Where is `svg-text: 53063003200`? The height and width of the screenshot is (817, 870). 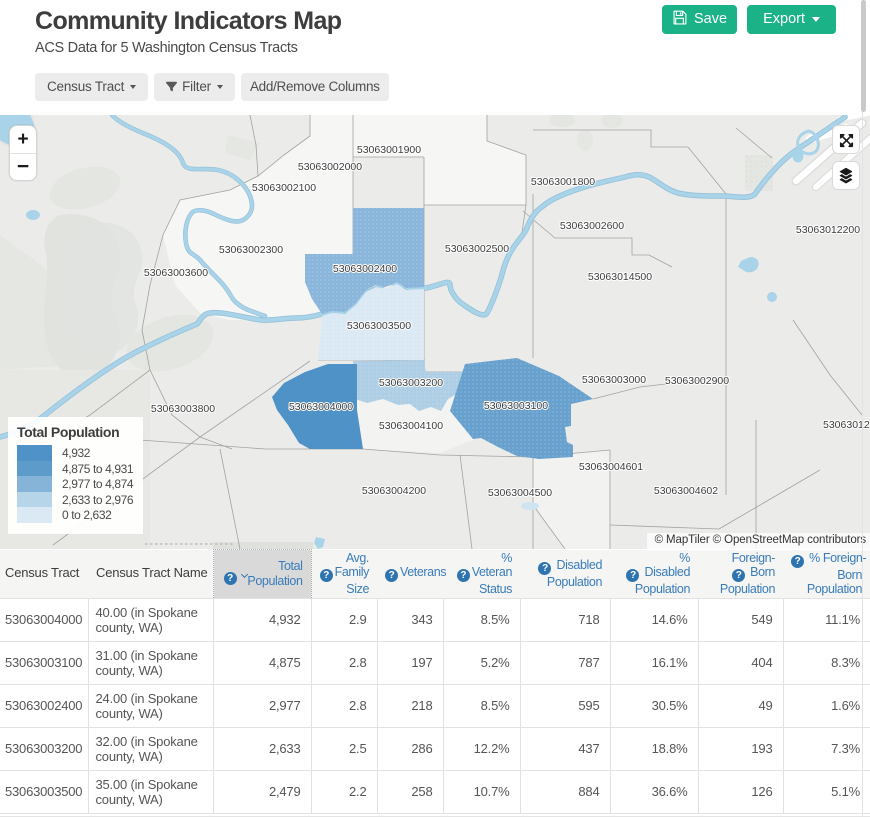
svg-text: 53063003200 is located at coordinates (411, 383).